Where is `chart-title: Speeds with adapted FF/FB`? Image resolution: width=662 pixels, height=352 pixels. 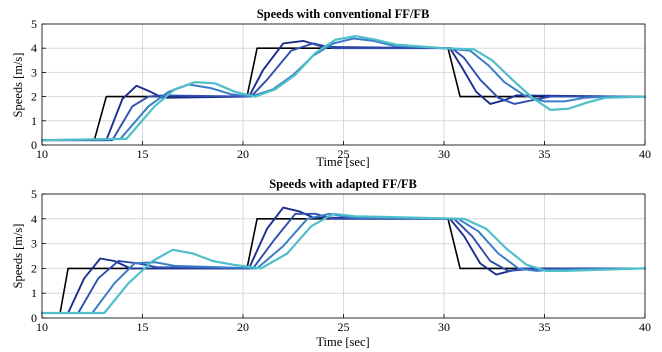 chart-title: Speeds with adapted FF/FB is located at coordinates (343, 184).